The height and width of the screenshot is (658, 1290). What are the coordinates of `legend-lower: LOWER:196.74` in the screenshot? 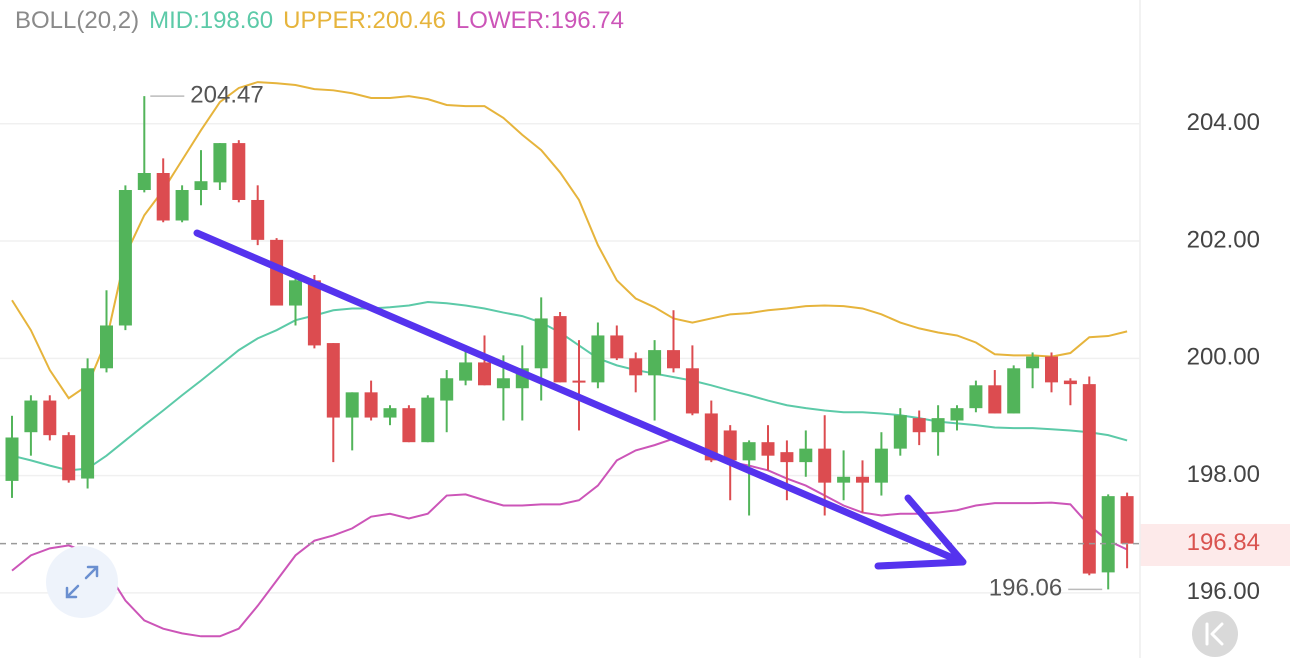 It's located at (540, 20).